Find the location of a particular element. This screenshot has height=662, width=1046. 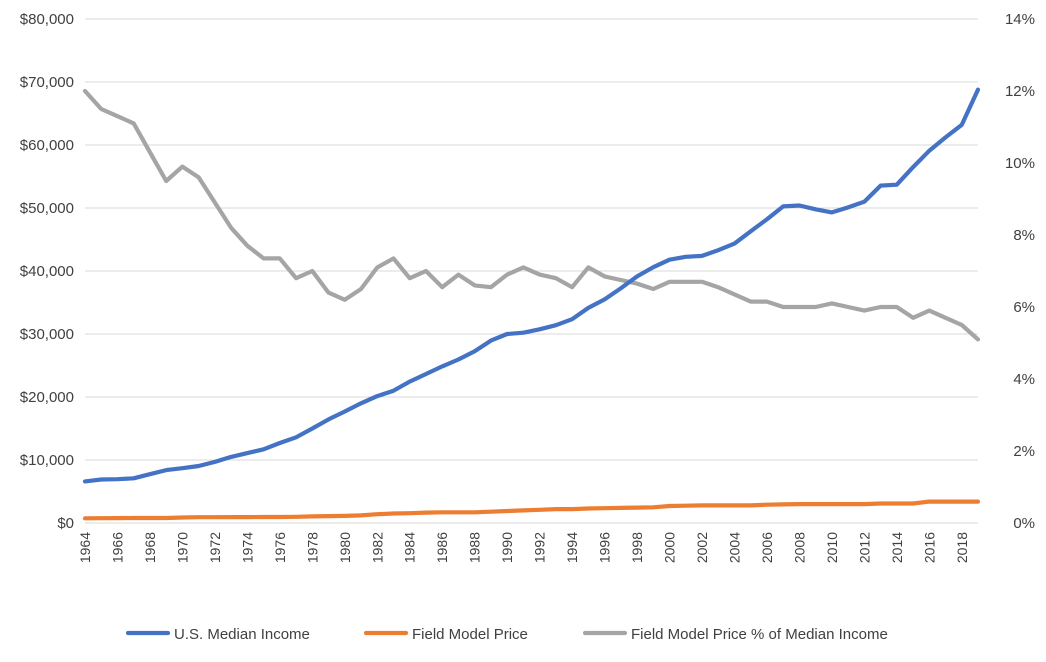

y2-tick-label: 2% is located at coordinates (1024, 451).